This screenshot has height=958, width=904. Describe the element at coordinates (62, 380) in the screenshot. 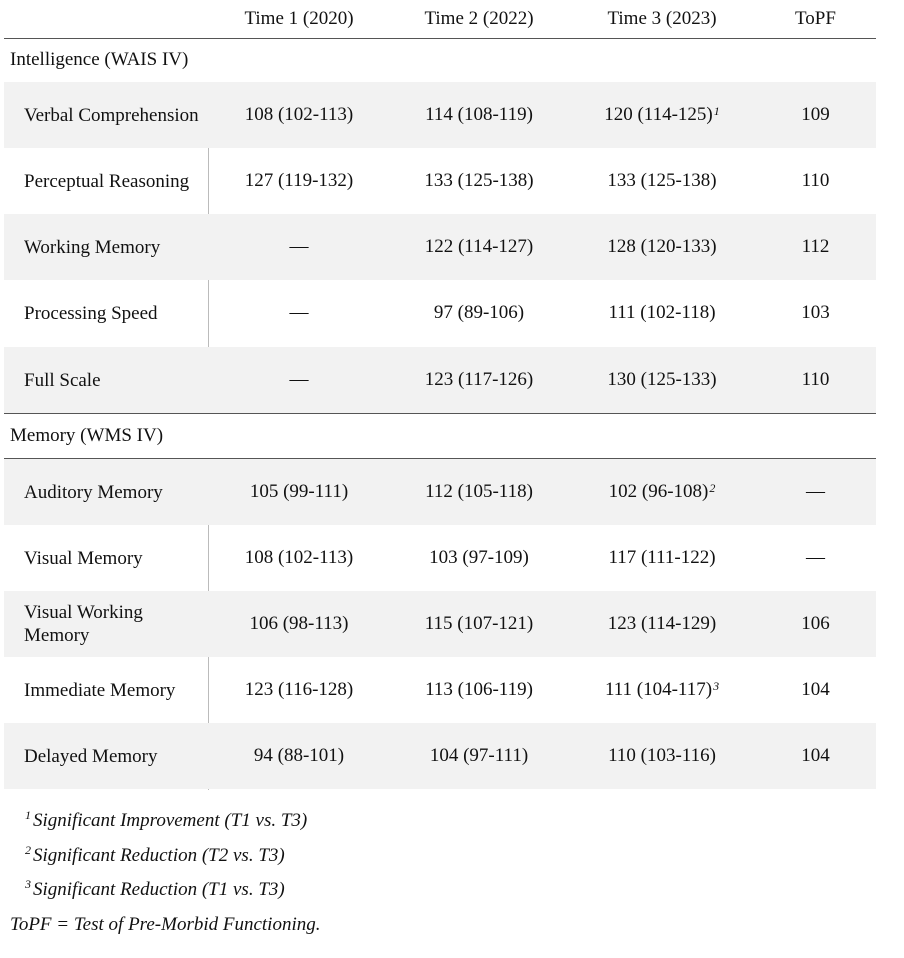

I see `row-label: Full Scale` at that location.